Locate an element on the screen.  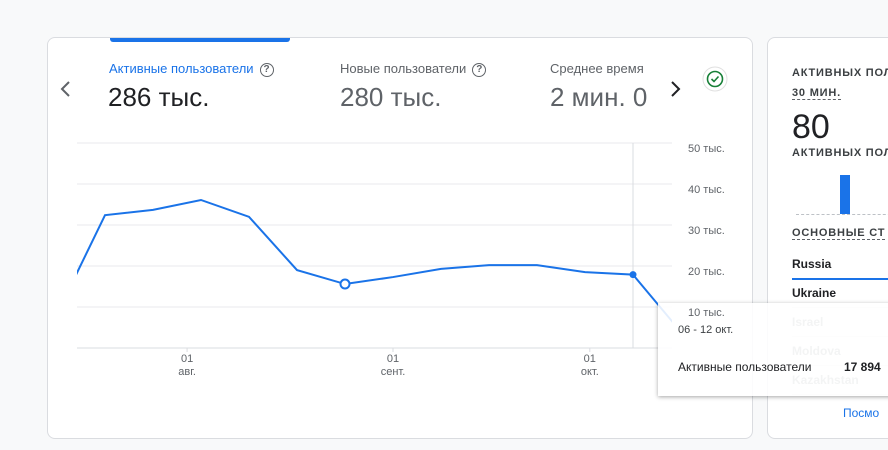
metric-value: 286 тыс. is located at coordinates (159, 97).